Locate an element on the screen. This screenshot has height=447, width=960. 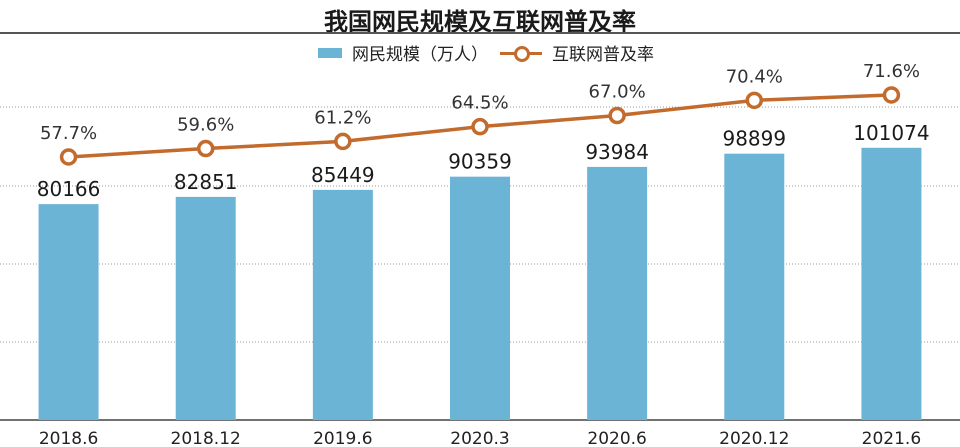
rate-value-label-2: 61.2% is located at coordinates (342, 117).